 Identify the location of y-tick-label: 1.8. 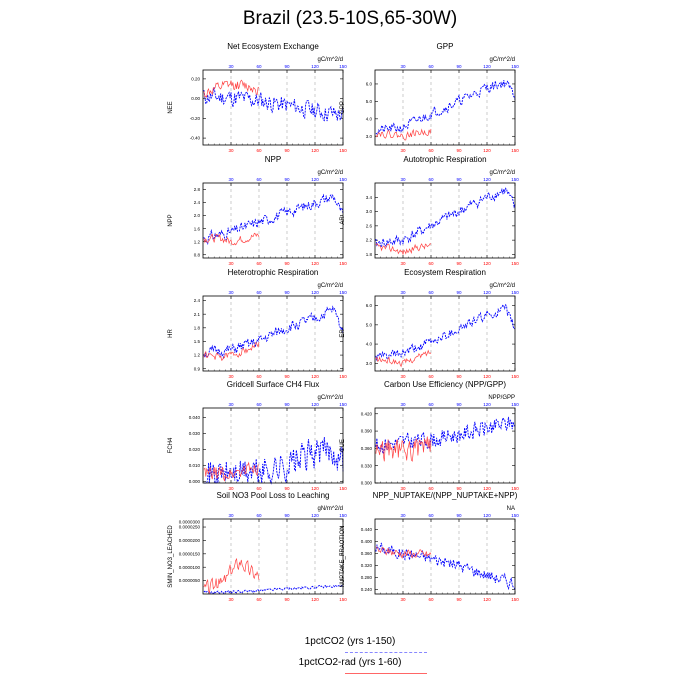
(197, 327).